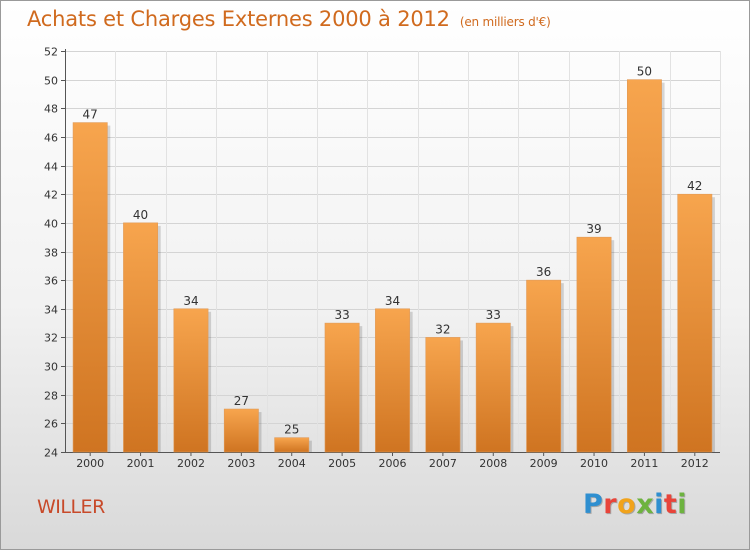  Describe the element at coordinates (51, 424) in the screenshot. I see `y-tick-label: 26` at that location.